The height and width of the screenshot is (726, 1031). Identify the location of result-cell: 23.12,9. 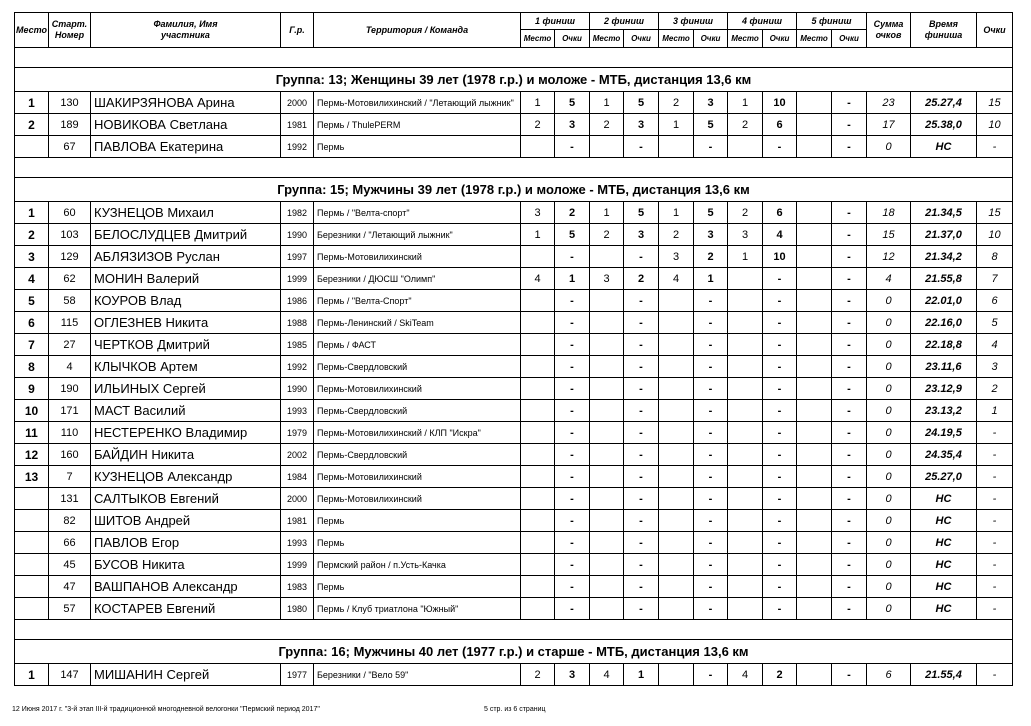
(943, 388).